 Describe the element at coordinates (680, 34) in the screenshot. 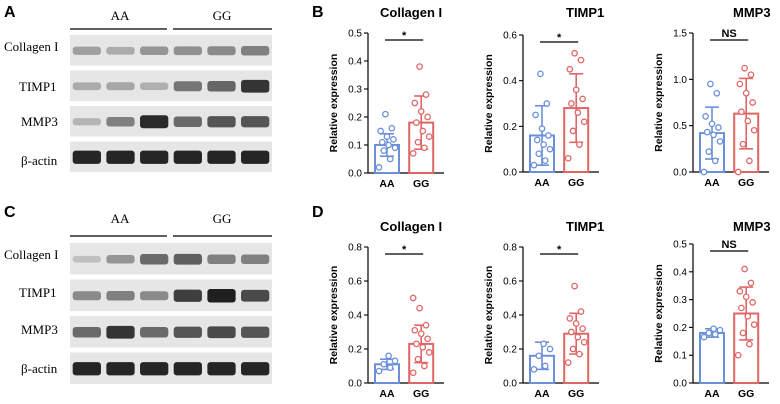

I see `y-tick-label: 1.5` at that location.